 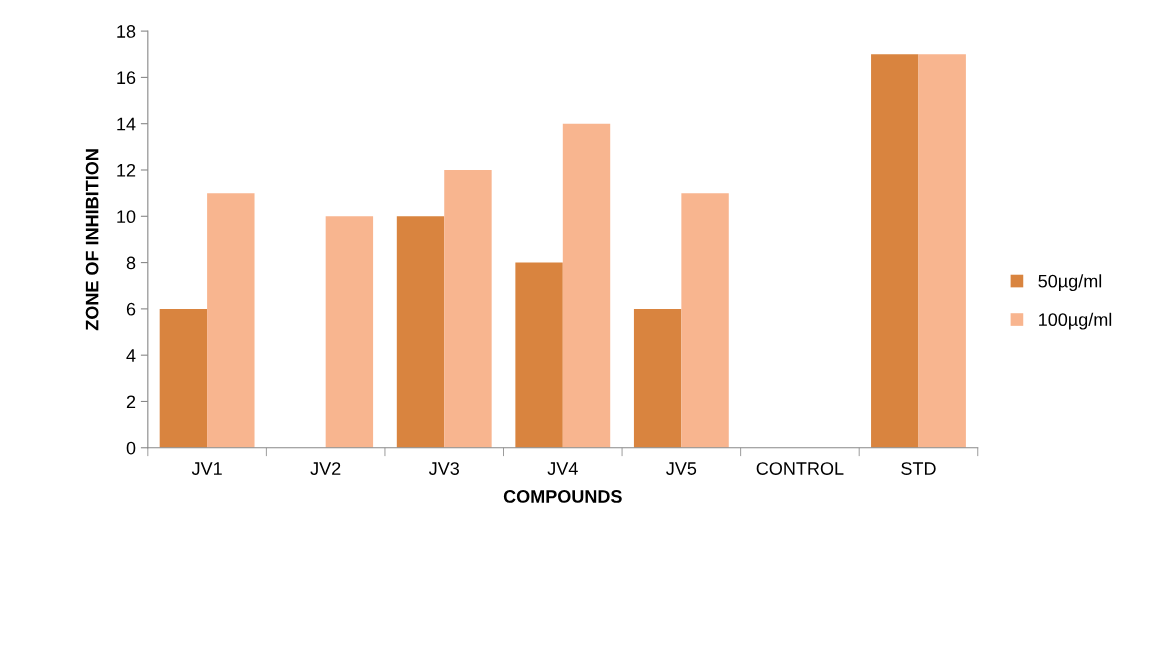 What do you see at coordinates (562, 468) in the screenshot?
I see `x-tick-label: JV4` at bounding box center [562, 468].